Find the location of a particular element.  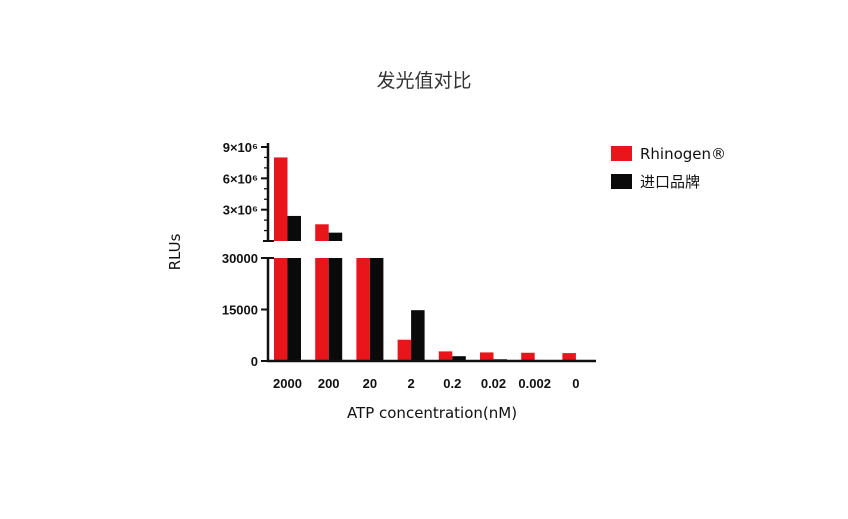

x-tick-label: 0.002 is located at coordinates (534, 383).